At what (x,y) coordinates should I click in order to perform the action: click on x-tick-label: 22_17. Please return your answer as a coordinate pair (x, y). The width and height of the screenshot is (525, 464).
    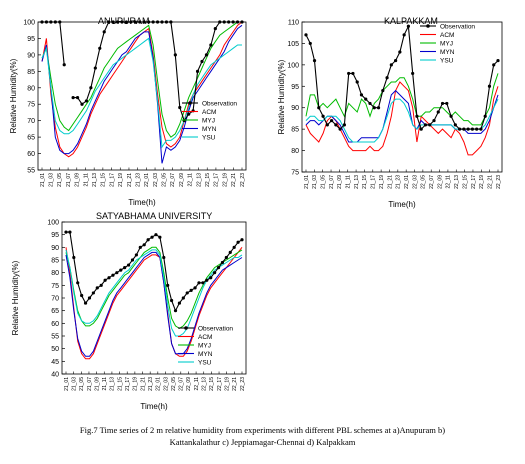
    Looking at the image, I should click on (220, 384).